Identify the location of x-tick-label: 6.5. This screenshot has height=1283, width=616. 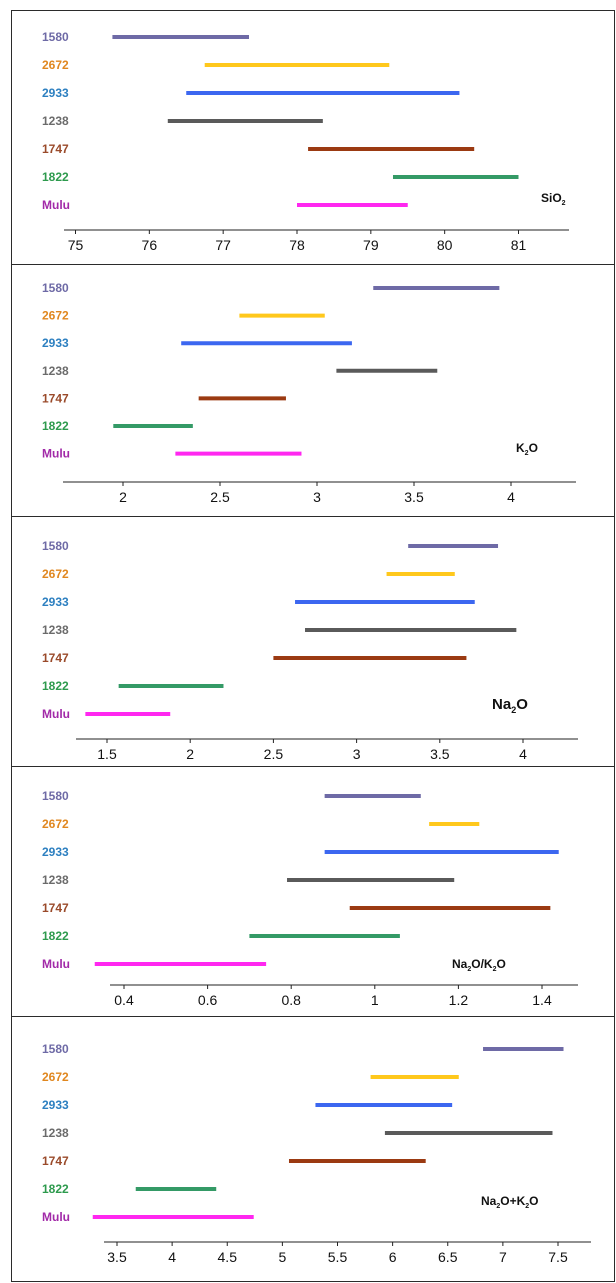
(448, 1257).